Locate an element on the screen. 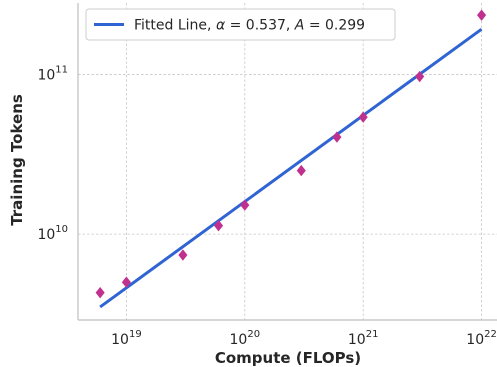 The width and height of the screenshot is (497, 367). x-tick-label-0: 1019 is located at coordinates (126, 338).